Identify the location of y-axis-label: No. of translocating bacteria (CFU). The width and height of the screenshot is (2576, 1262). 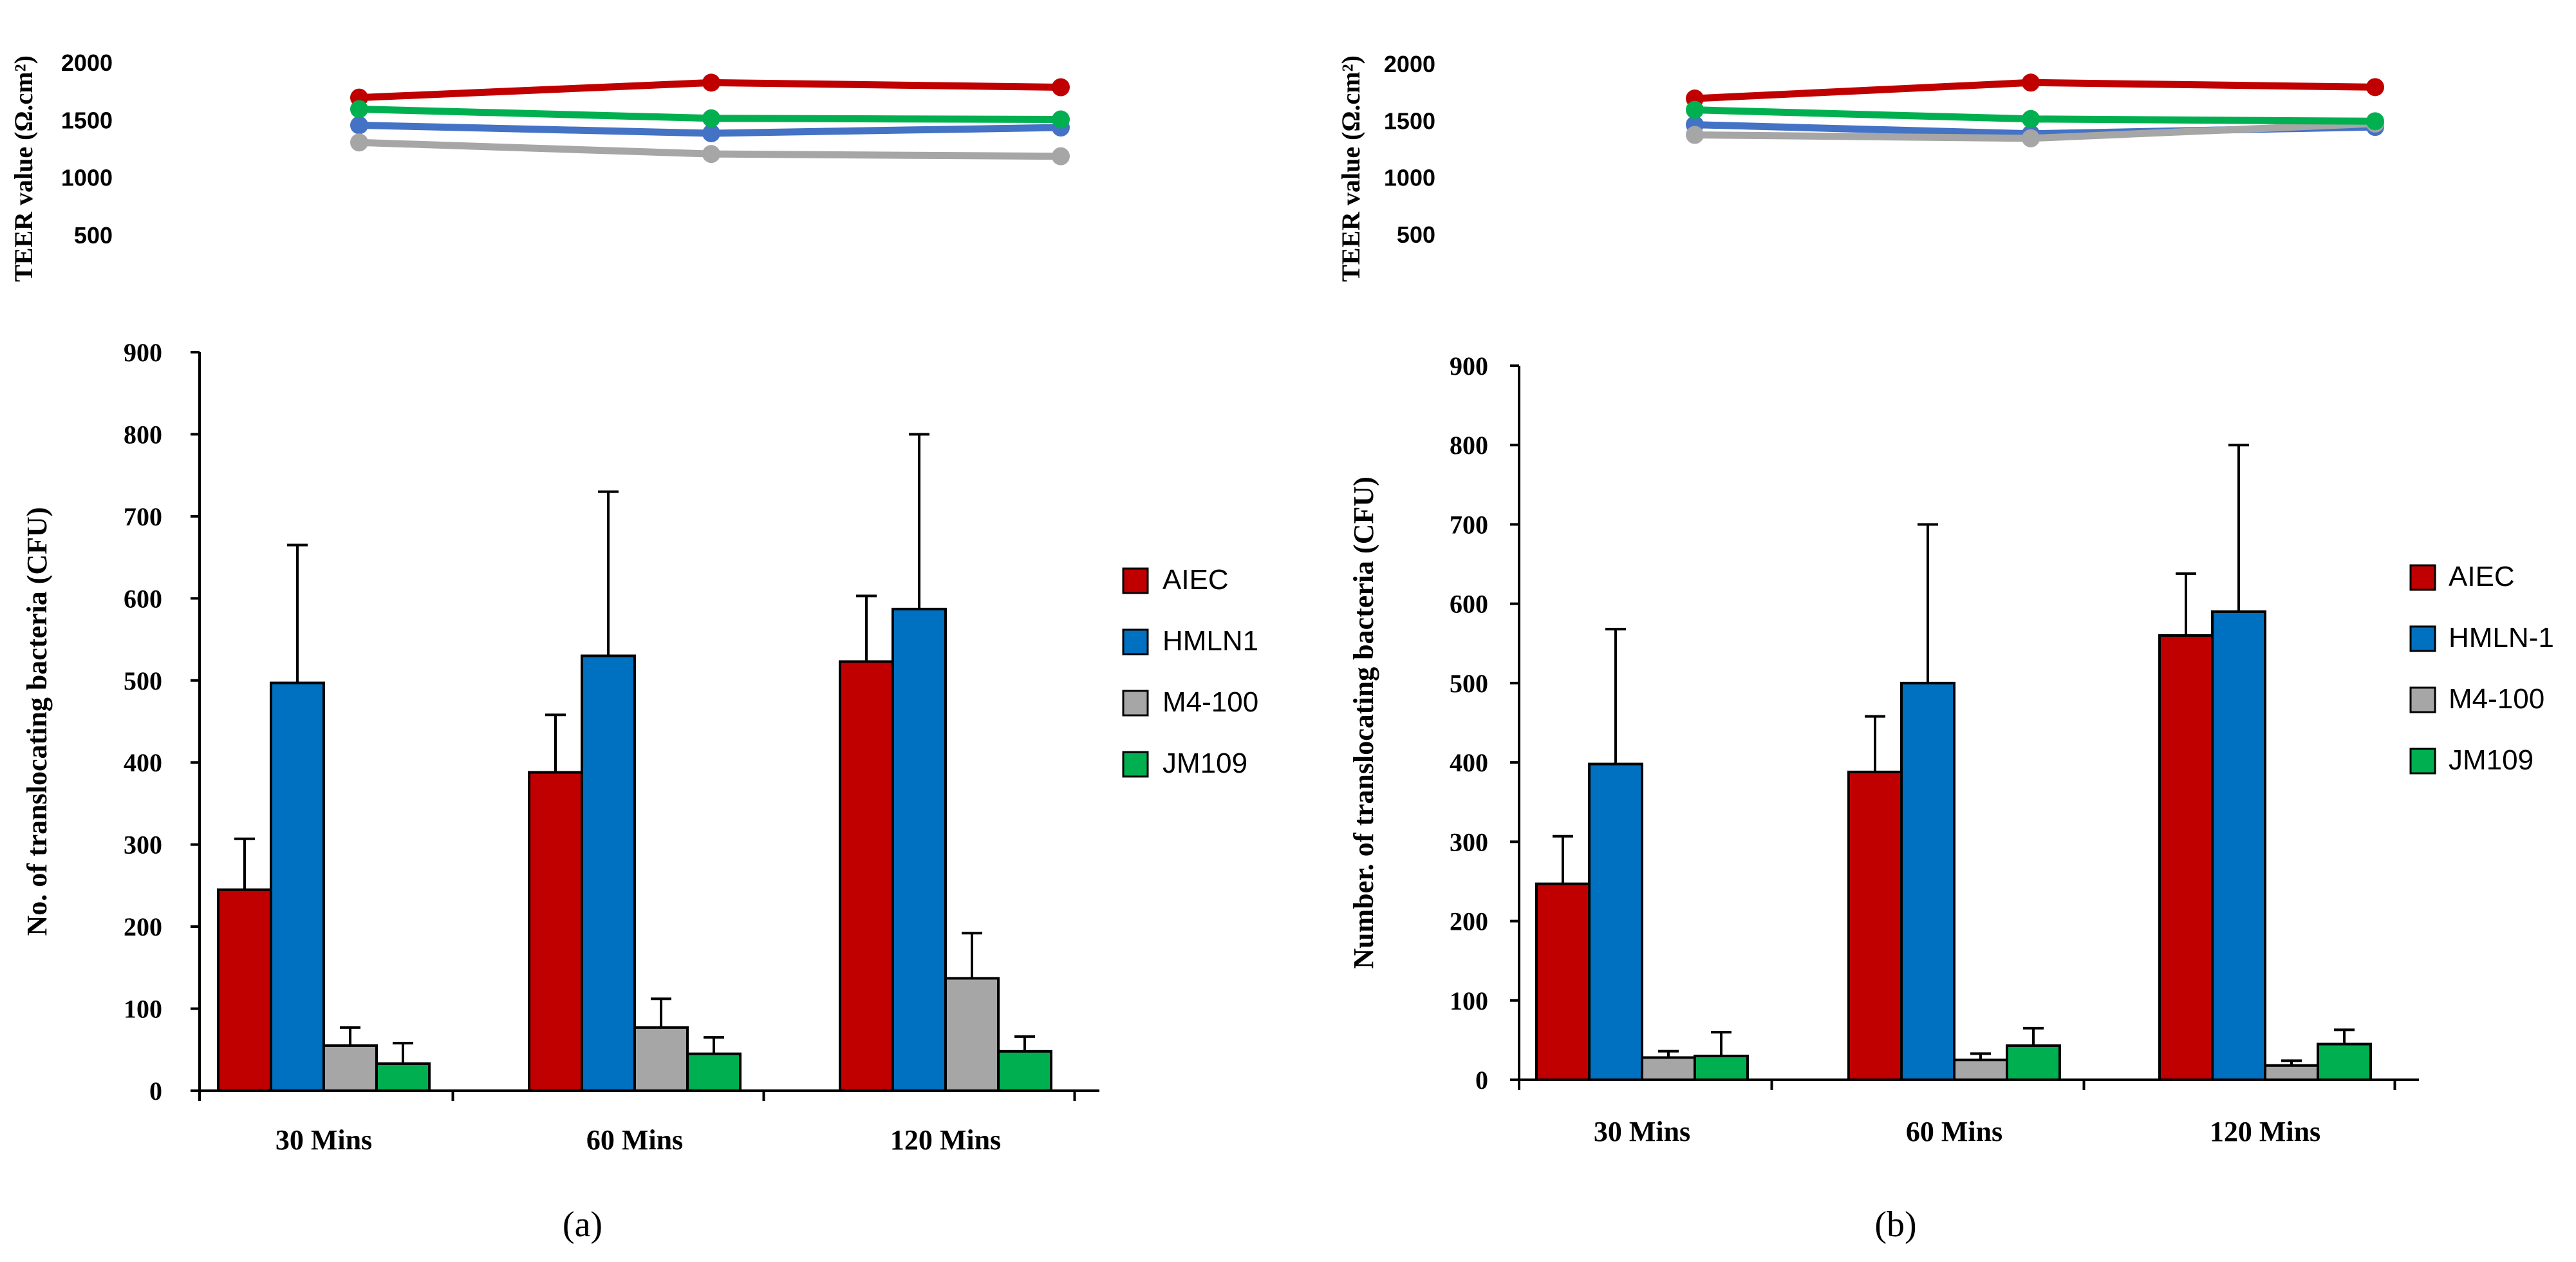
(37, 721).